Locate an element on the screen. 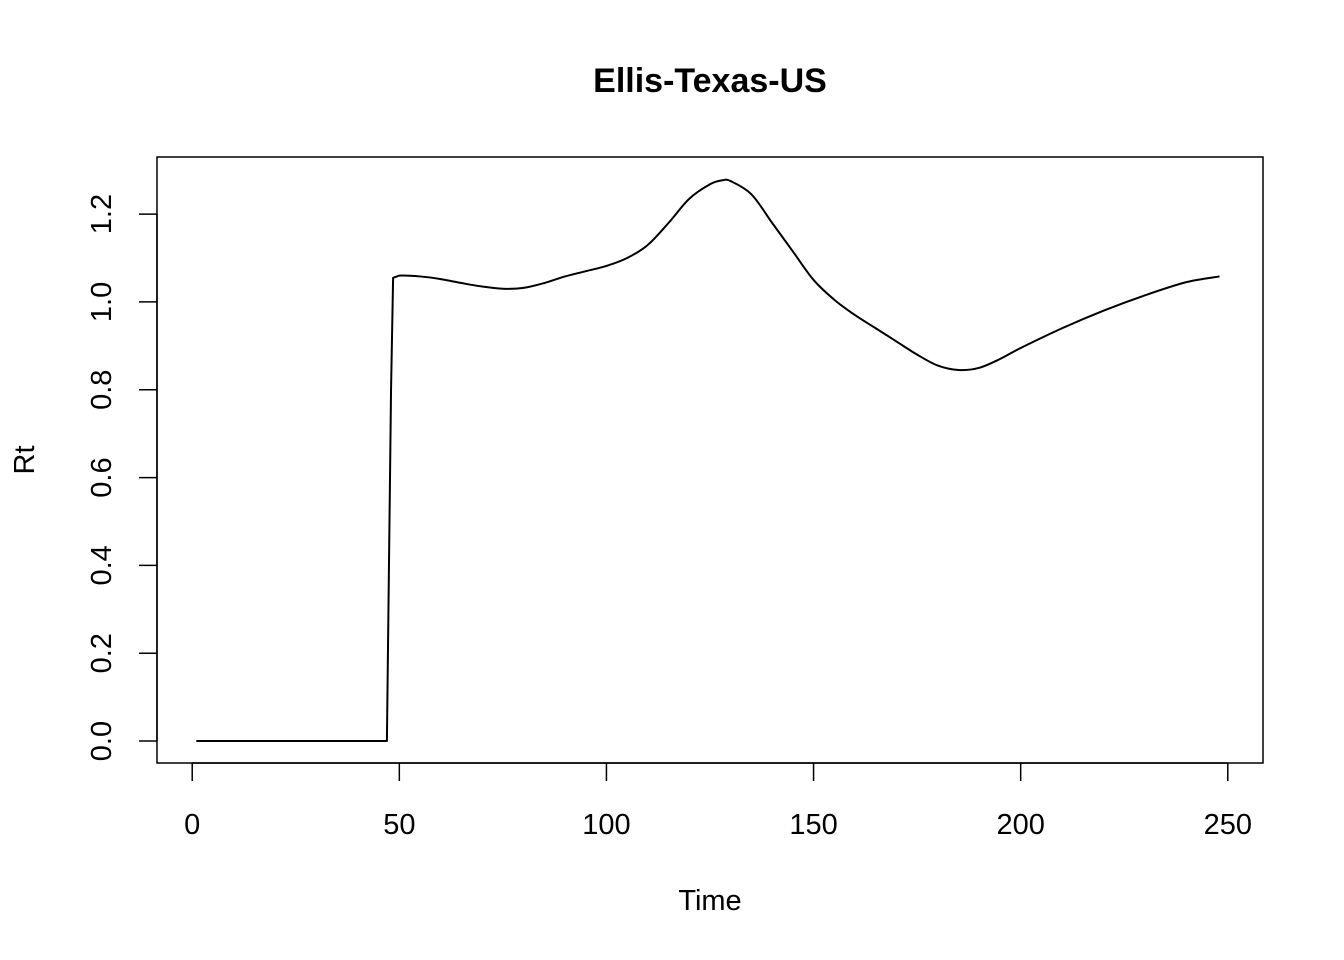  y-axis: 0.0 0.2 0.4 0.6 0.8 1.0 1.2 is located at coordinates (122, 477).